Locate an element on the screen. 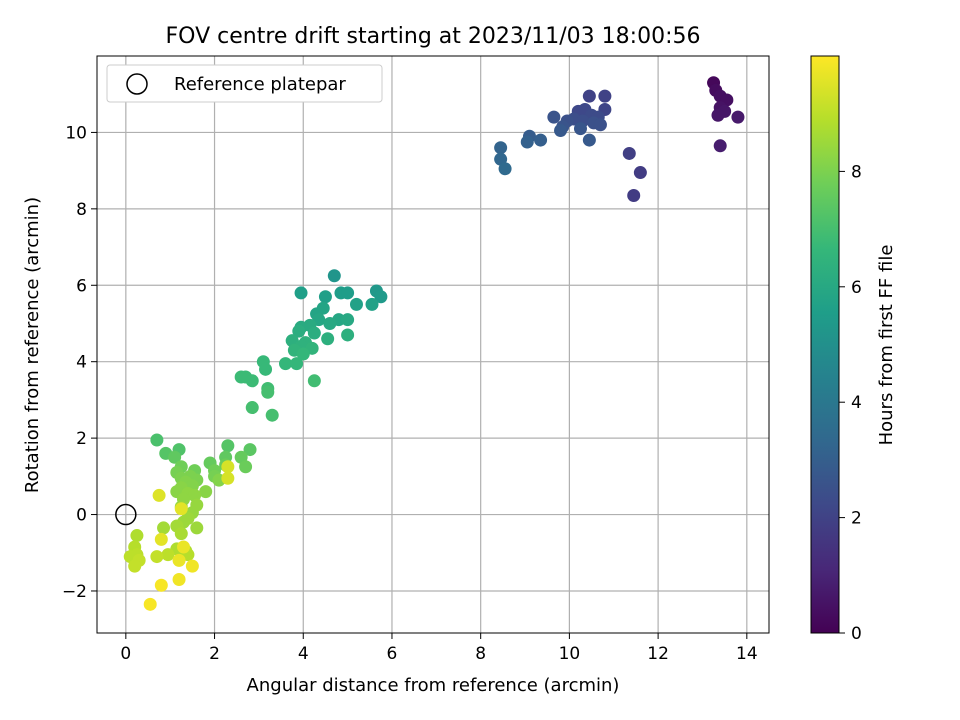 This screenshot has height=720, width=960. x-tick-label: 8 is located at coordinates (480, 654).